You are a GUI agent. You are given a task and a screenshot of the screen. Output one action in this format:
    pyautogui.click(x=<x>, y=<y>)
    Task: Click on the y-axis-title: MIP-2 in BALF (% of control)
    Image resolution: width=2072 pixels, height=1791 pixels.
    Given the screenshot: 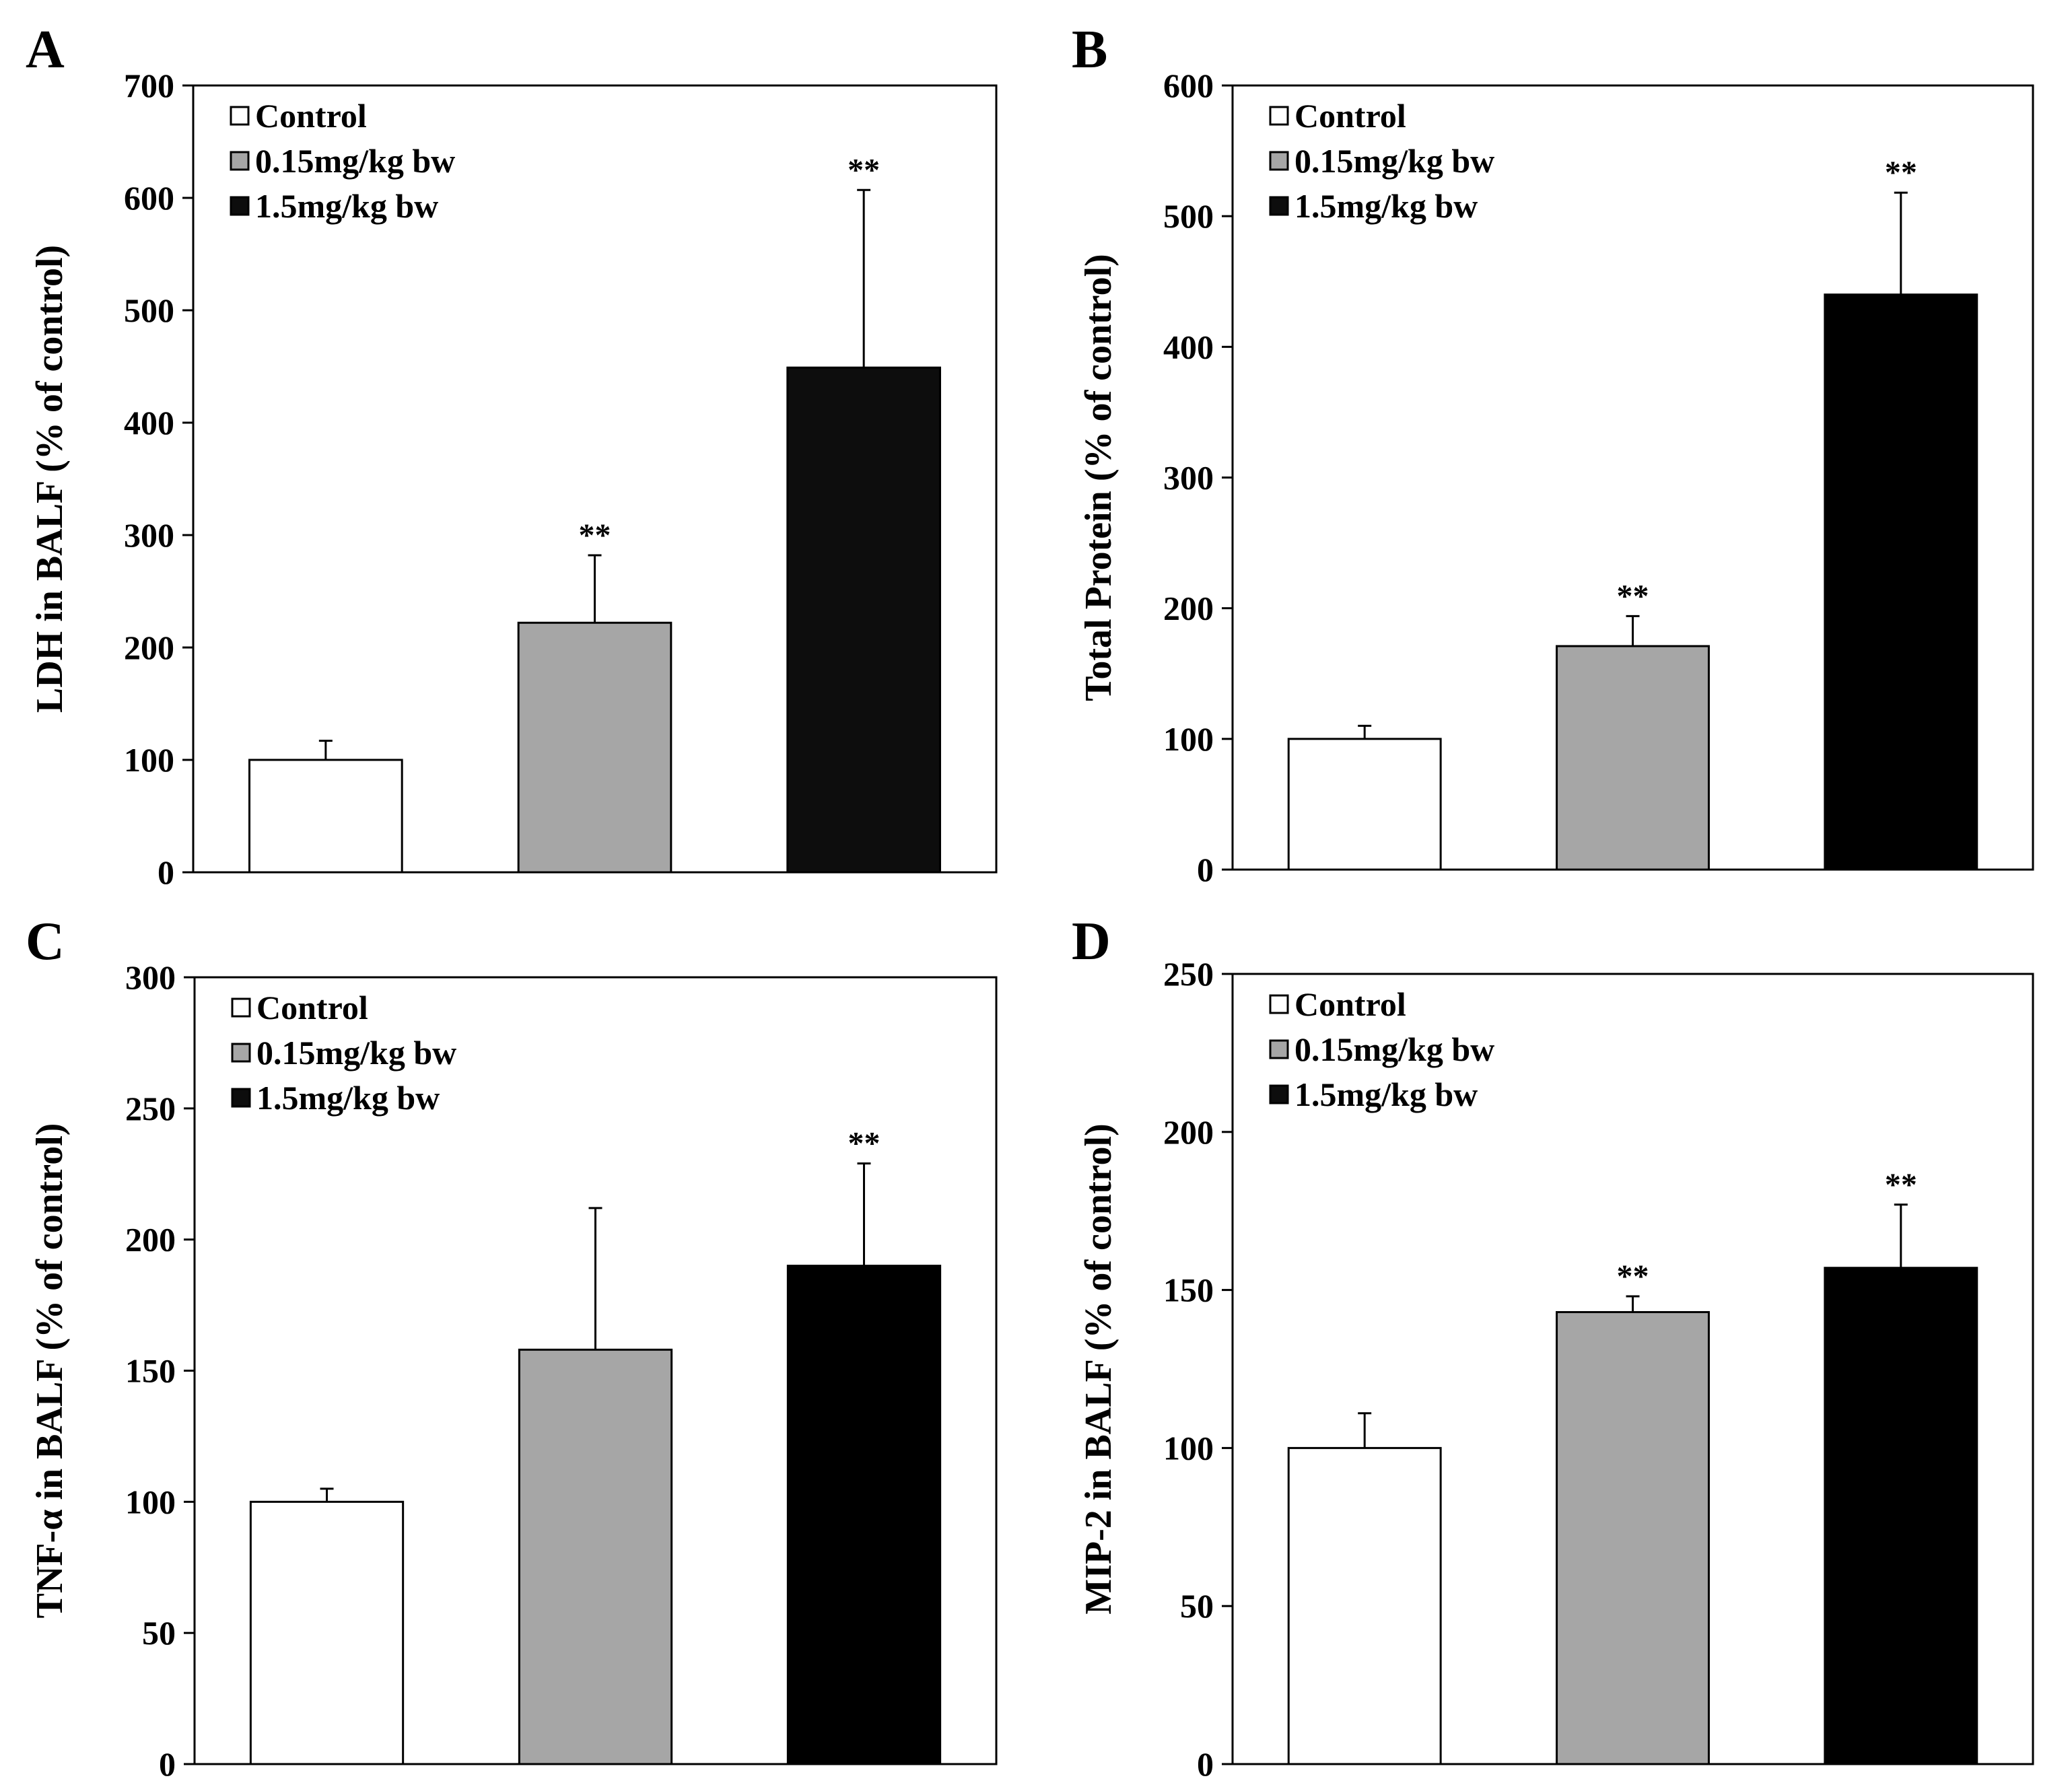 What is the action you would take?
    pyautogui.click(x=1098, y=1369)
    